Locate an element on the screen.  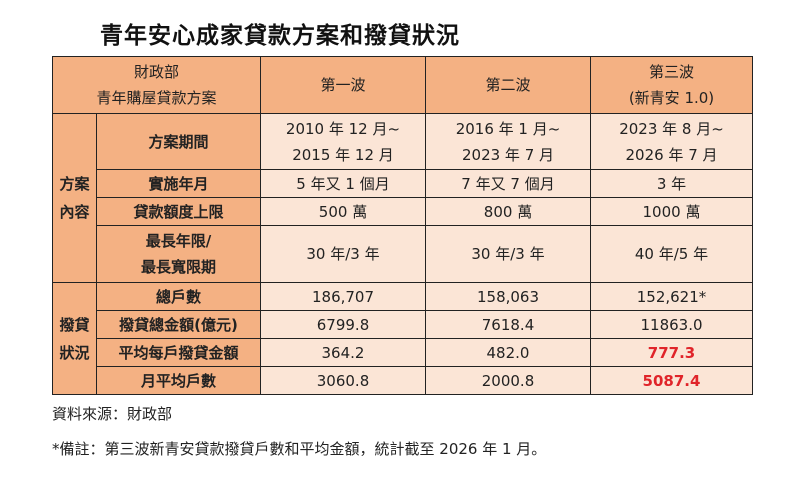
row-label: 月平均戶數 is located at coordinates (178, 380).